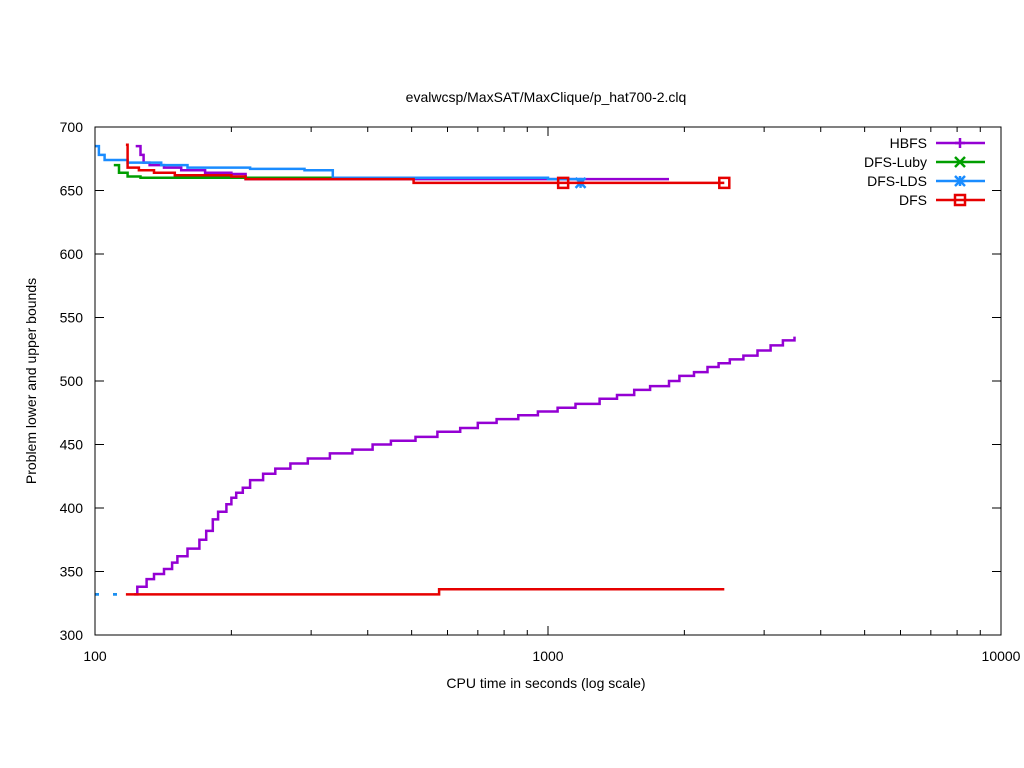 Image resolution: width=1024 pixels, height=768 pixels. I want to click on x-axis-label: CPU time in seconds (log scale), so click(545, 683).